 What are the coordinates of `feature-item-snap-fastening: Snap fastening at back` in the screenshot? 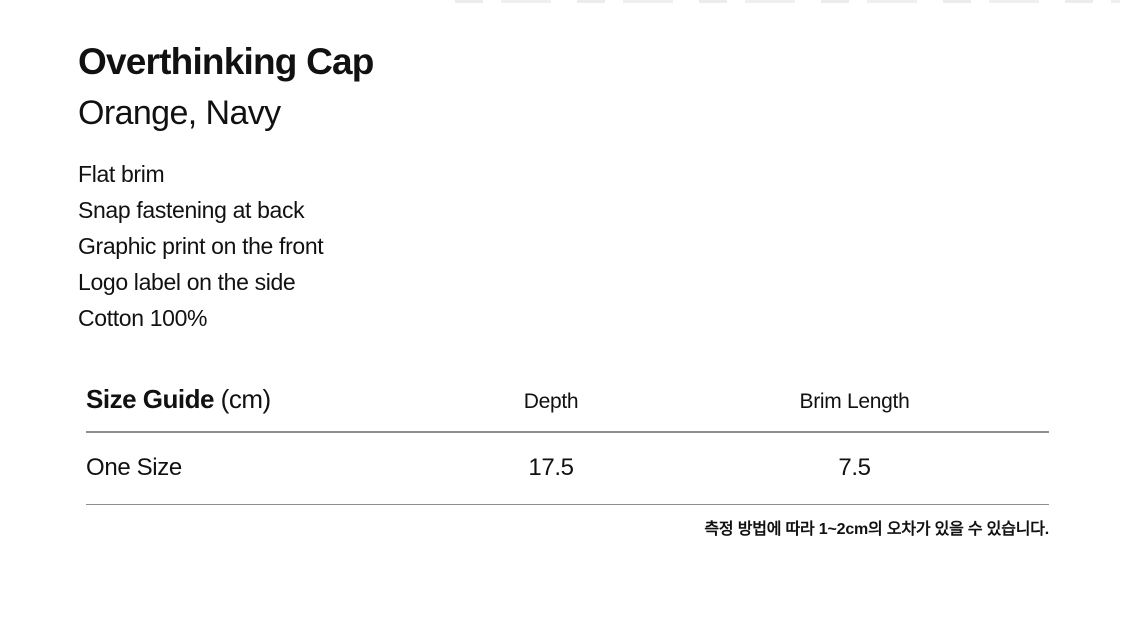 It's located at (191, 210).